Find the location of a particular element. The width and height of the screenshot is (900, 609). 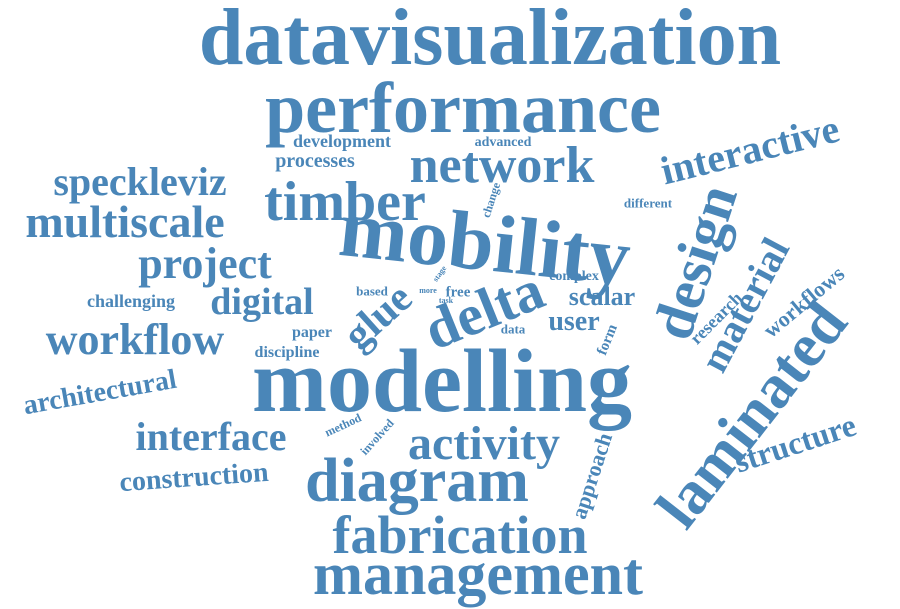

word-advanced: advanced is located at coordinates (503, 142).